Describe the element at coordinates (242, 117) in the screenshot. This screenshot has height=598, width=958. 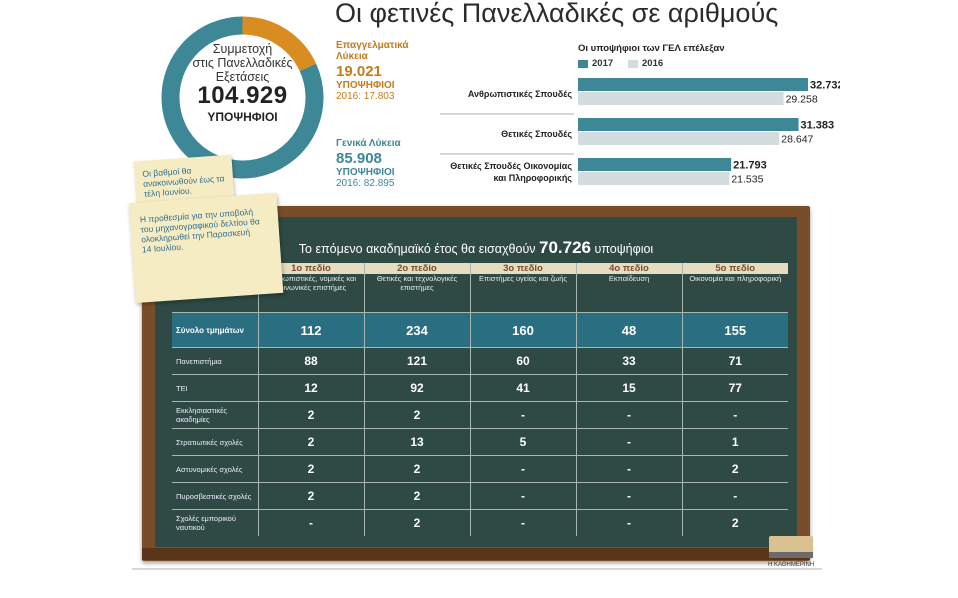
I see `donut-unit: ΥΠΟΨΗΦΙΟΙ` at that location.